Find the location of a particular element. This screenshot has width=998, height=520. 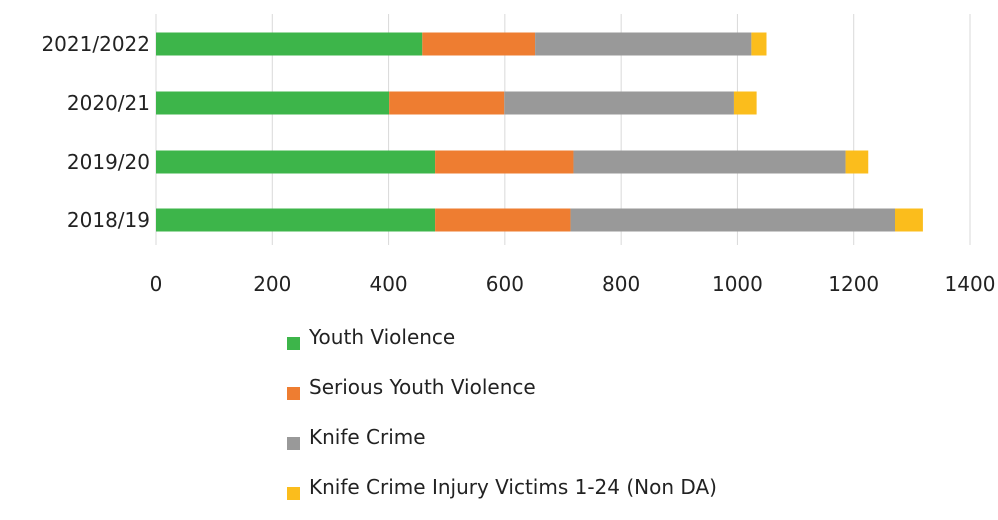

category-label: 2020/21 is located at coordinates (108, 103).